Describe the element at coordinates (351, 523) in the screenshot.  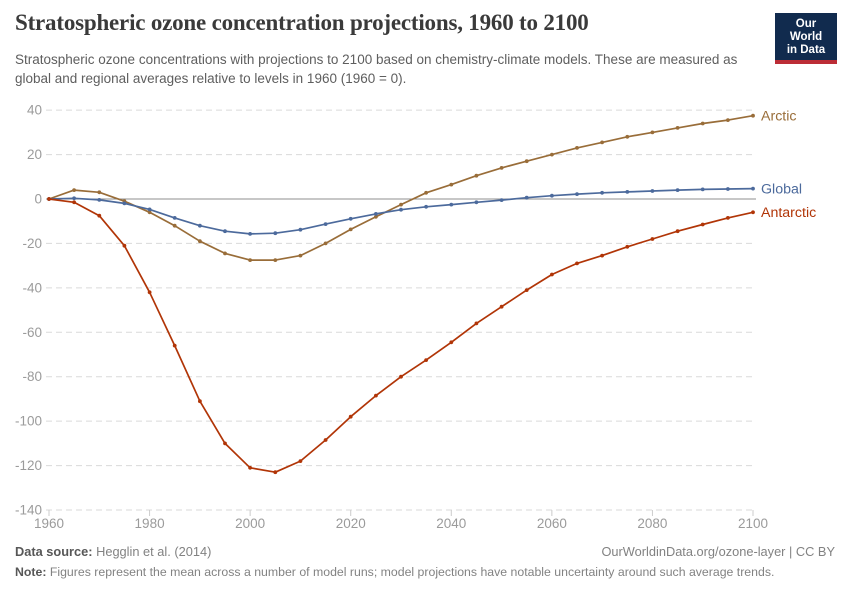
I see `x-tick-label: 2020` at that location.